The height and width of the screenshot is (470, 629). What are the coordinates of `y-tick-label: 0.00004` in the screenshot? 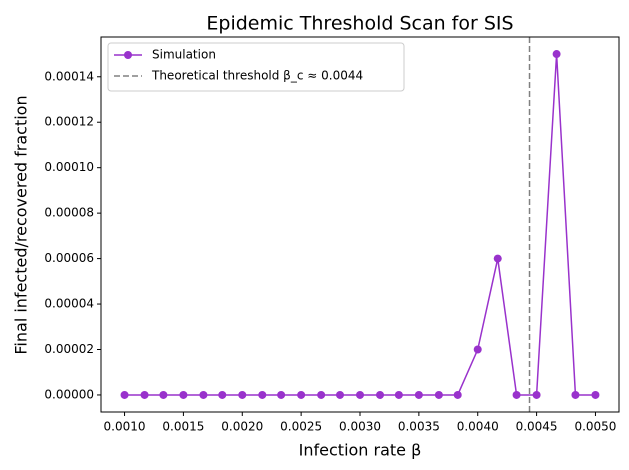 It's located at (69, 304).